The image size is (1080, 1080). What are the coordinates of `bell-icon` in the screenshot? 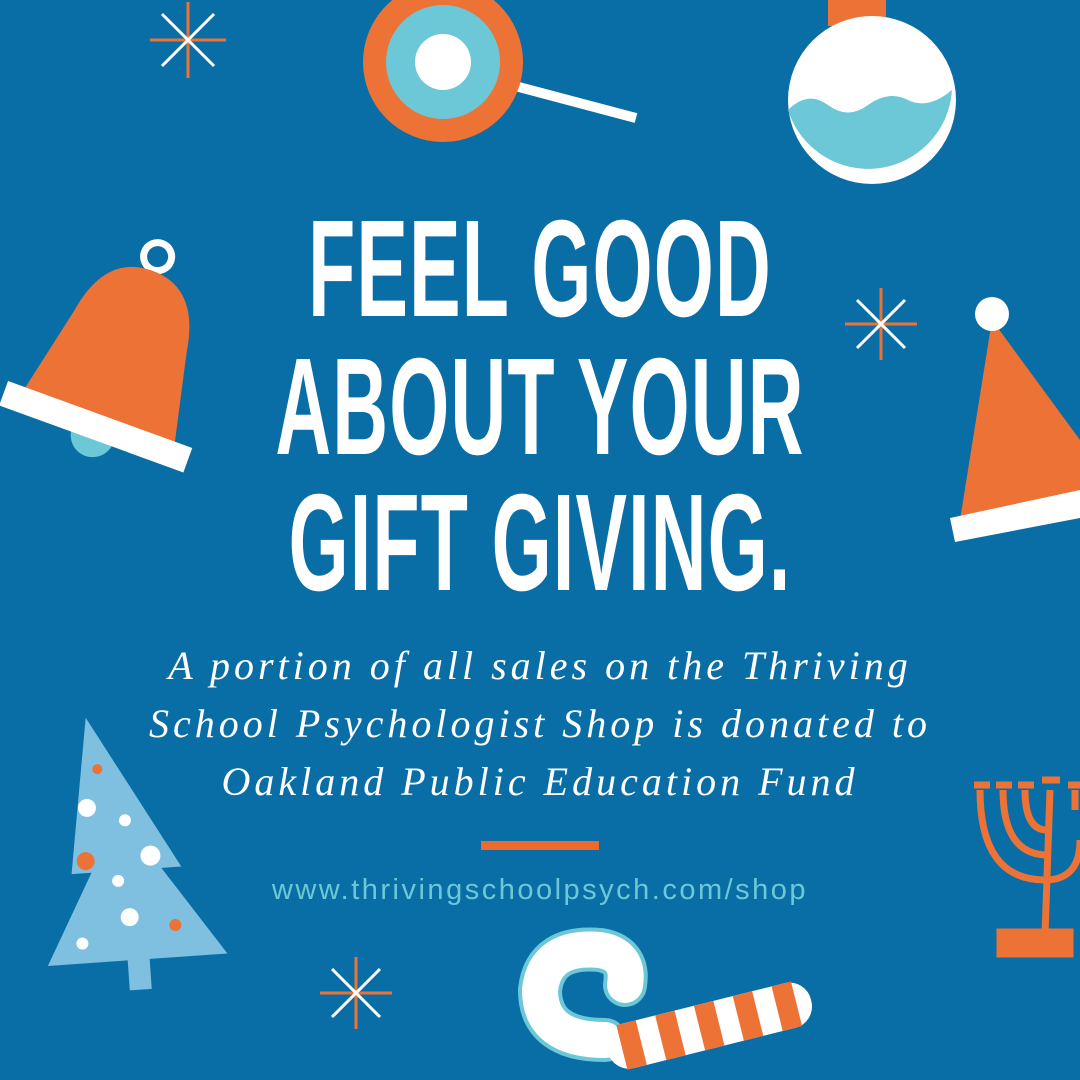 It's located at (96, 356).